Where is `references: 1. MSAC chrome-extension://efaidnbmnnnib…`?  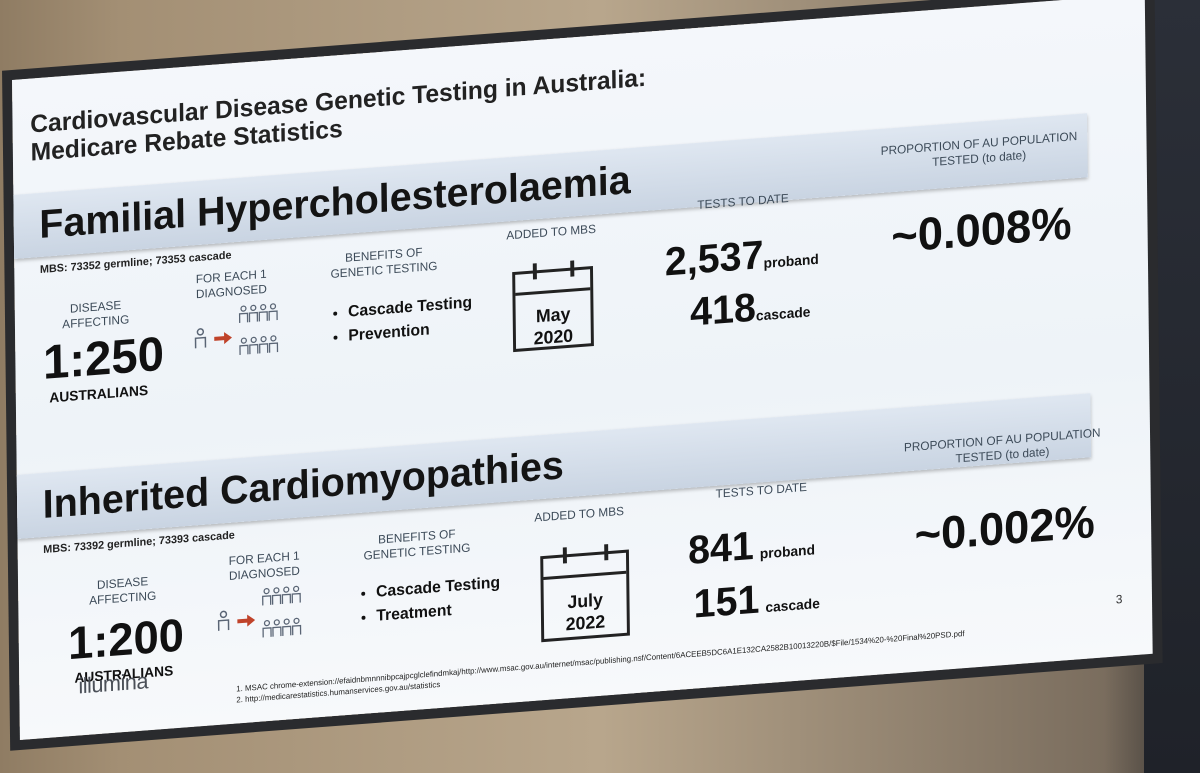 references: 1. MSAC chrome-extension://efaidnbmnnnib… is located at coordinates (600, 666).